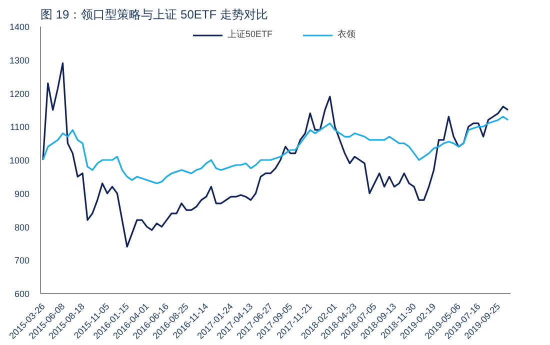 This screenshot has height=345, width=550. What do you see at coordinates (22, 261) in the screenshot?
I see `y-tick-label: 700` at bounding box center [22, 261].